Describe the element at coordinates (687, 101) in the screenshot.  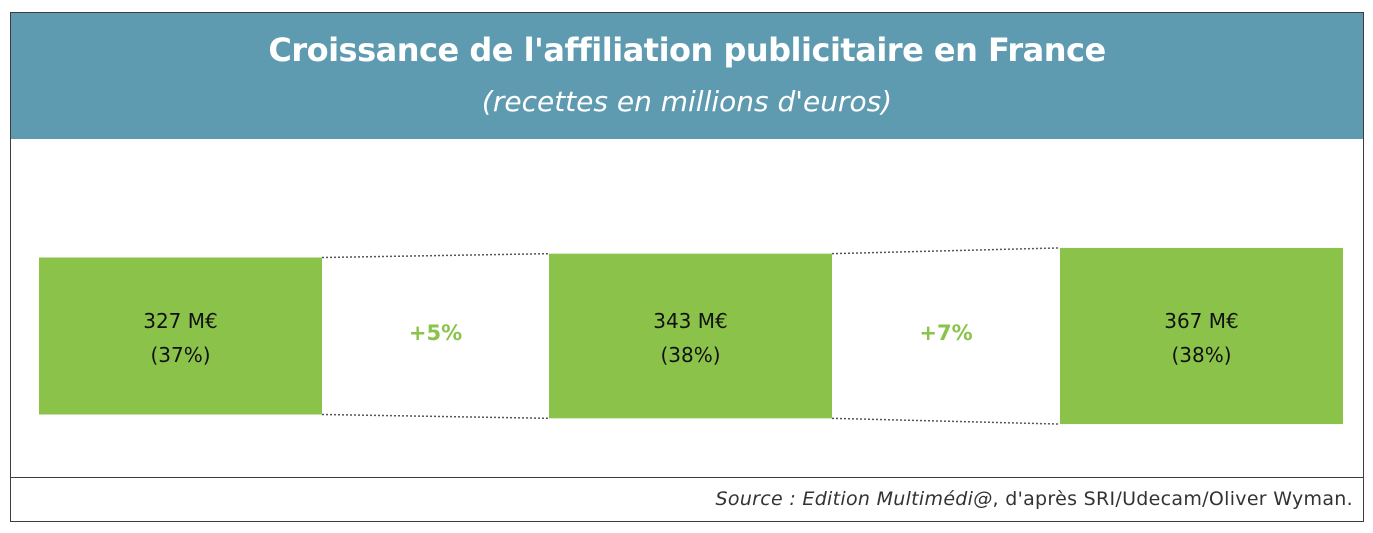
I see `chart-subtitle: (recettes en millions d'euros)` at that location.